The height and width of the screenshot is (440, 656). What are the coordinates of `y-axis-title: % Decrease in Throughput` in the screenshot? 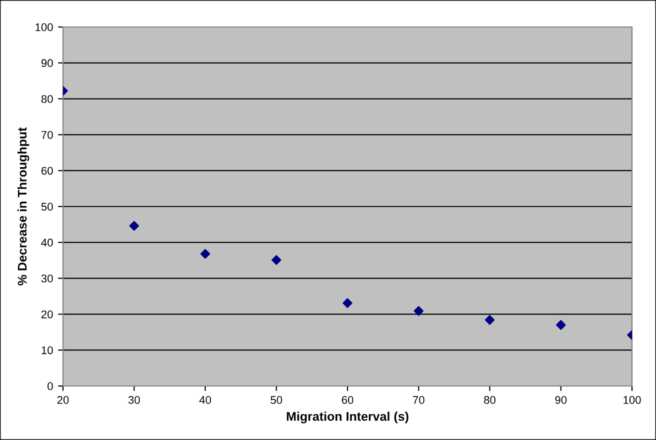 It's located at (23, 206).